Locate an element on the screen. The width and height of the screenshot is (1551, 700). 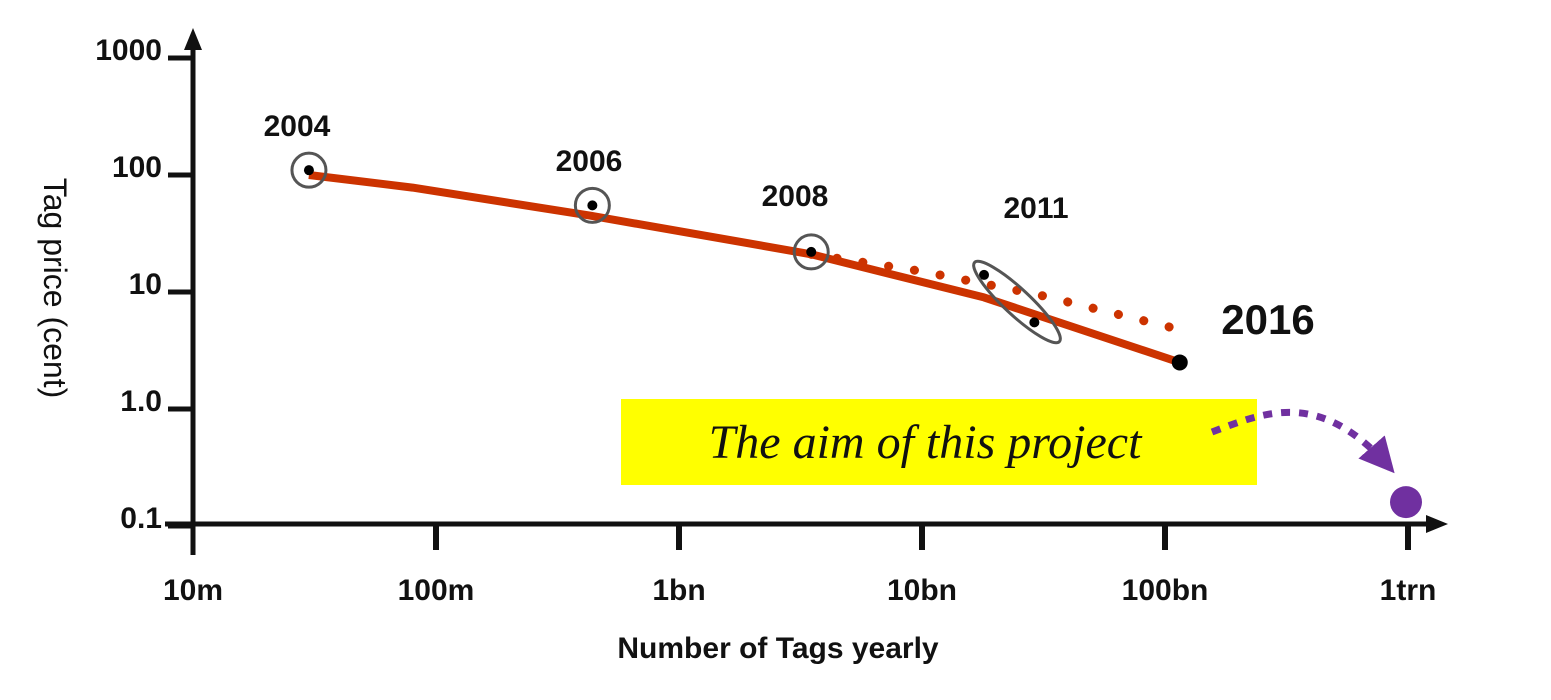
x-axis-title: Number of Tags yearly is located at coordinates (778, 648).